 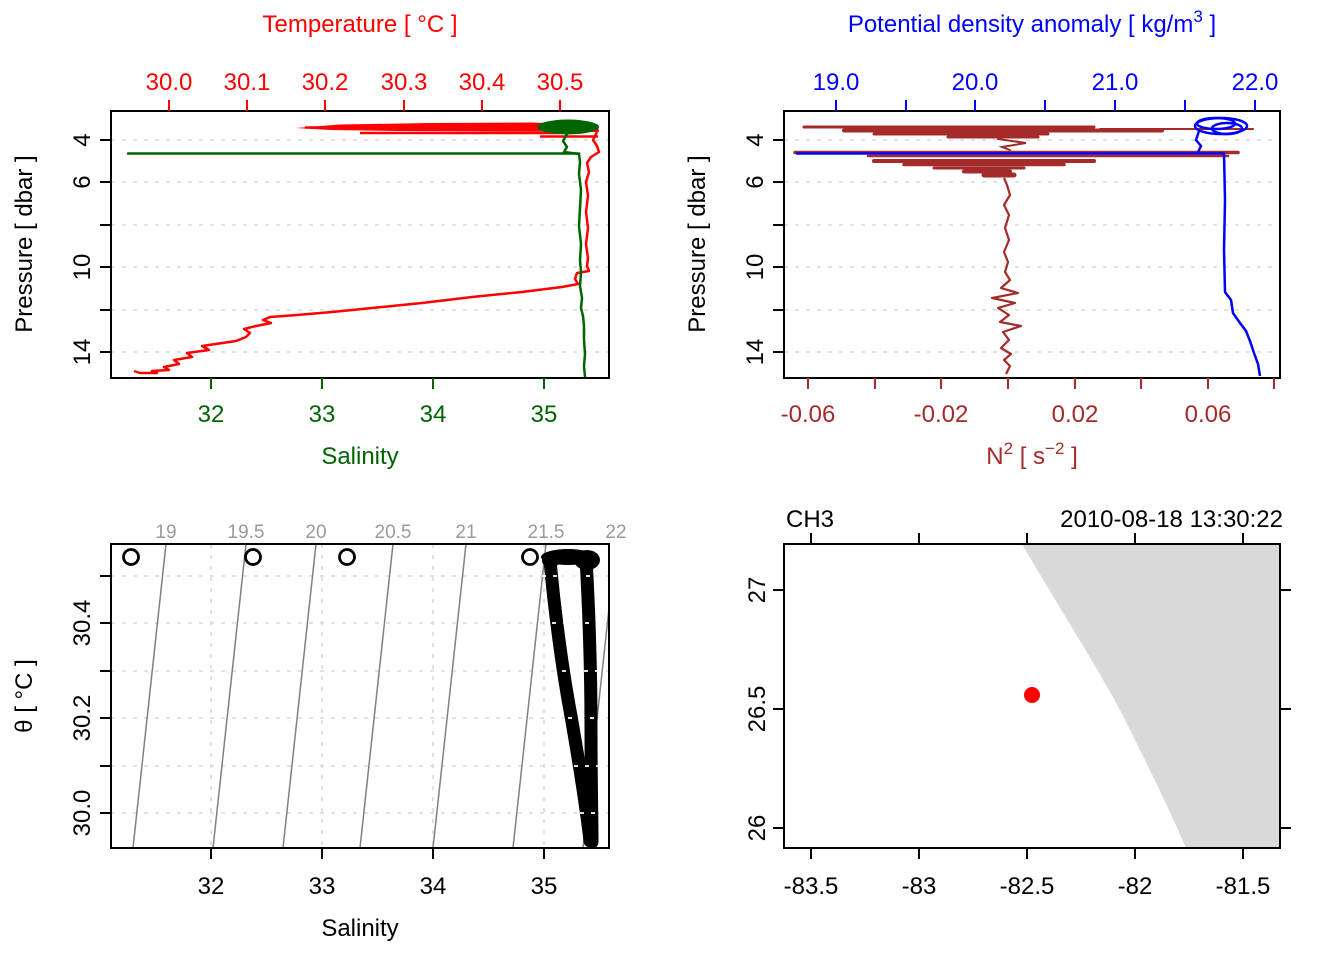 I want to click on tick-label: 26.5, so click(x=757, y=709).